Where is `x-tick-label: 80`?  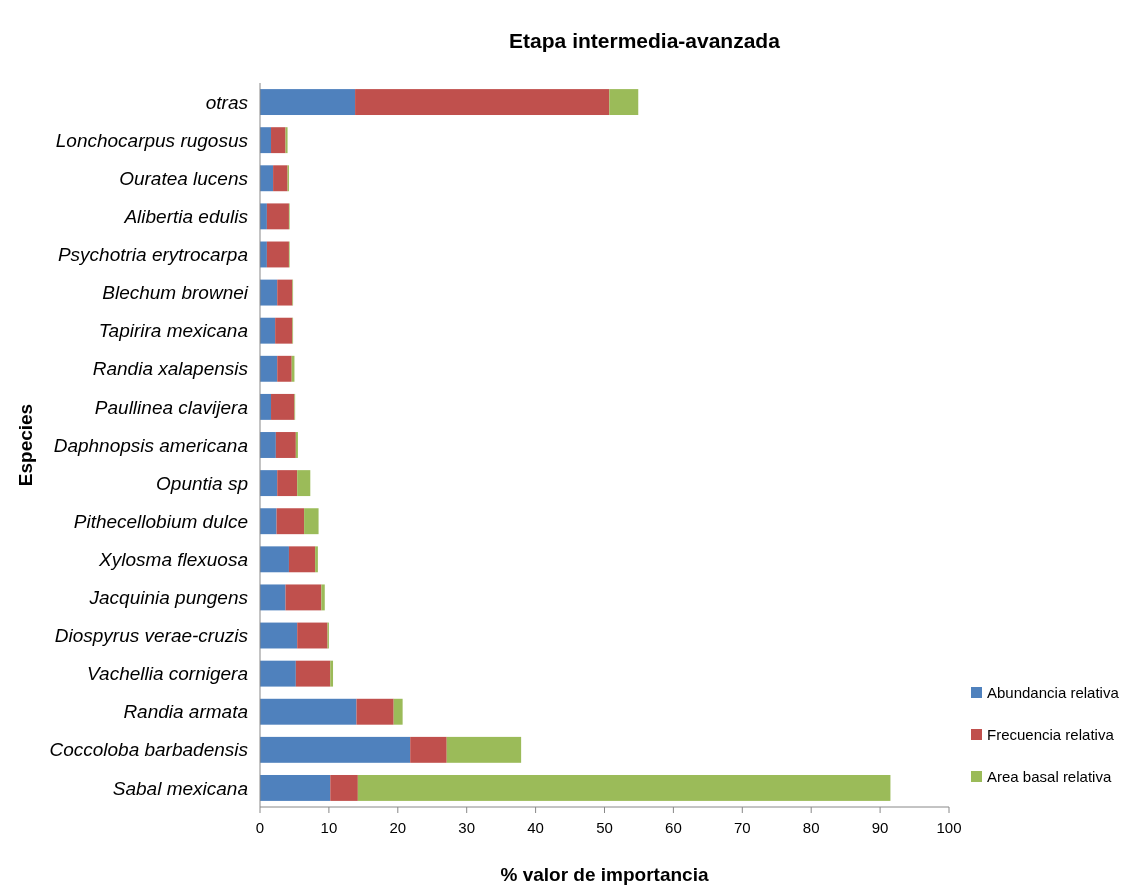 x-tick-label: 80 is located at coordinates (811, 827).